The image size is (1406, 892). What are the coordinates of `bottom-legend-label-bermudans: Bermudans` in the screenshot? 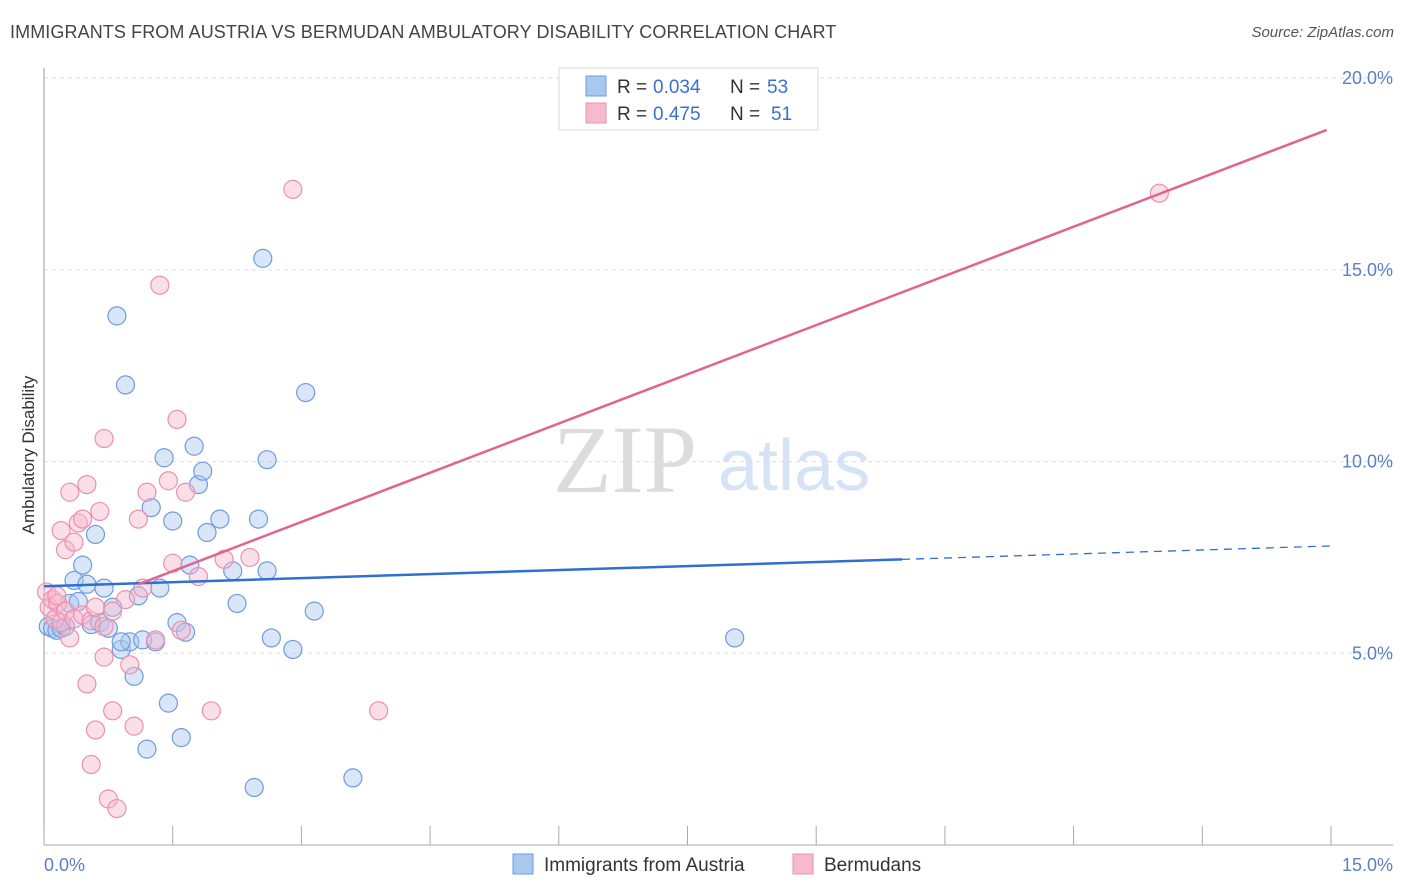 It's located at (872, 865).